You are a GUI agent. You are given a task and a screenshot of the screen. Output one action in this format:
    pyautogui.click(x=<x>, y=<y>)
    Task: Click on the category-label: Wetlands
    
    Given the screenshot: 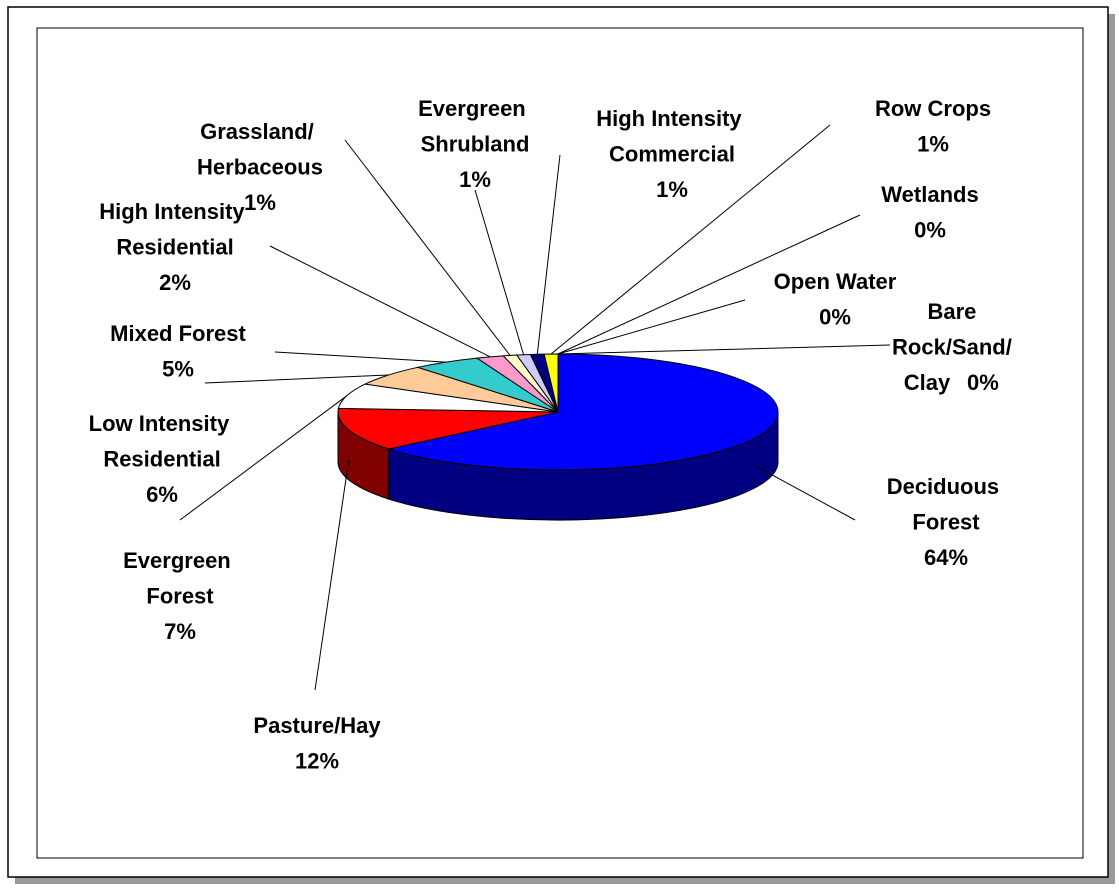 What is the action you would take?
    pyautogui.click(x=929, y=194)
    